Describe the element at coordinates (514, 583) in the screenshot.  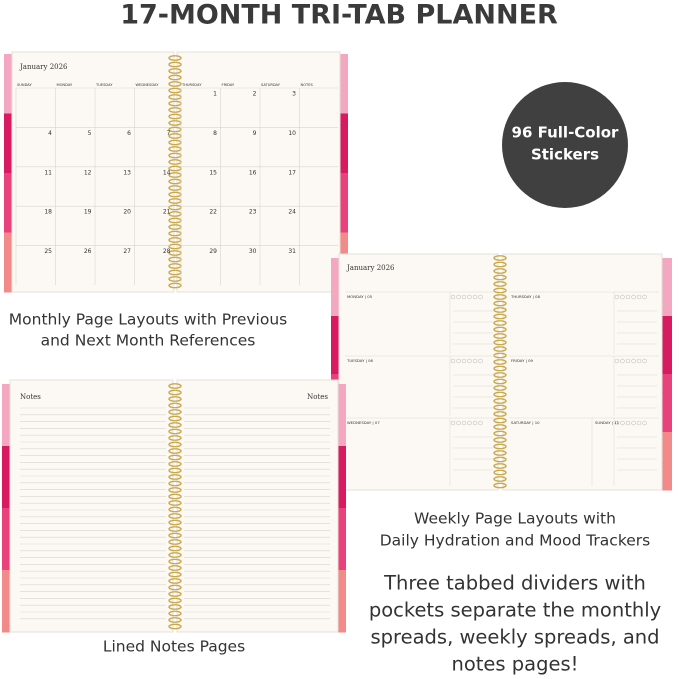
I see `description: Three tabbed dividers with` at that location.